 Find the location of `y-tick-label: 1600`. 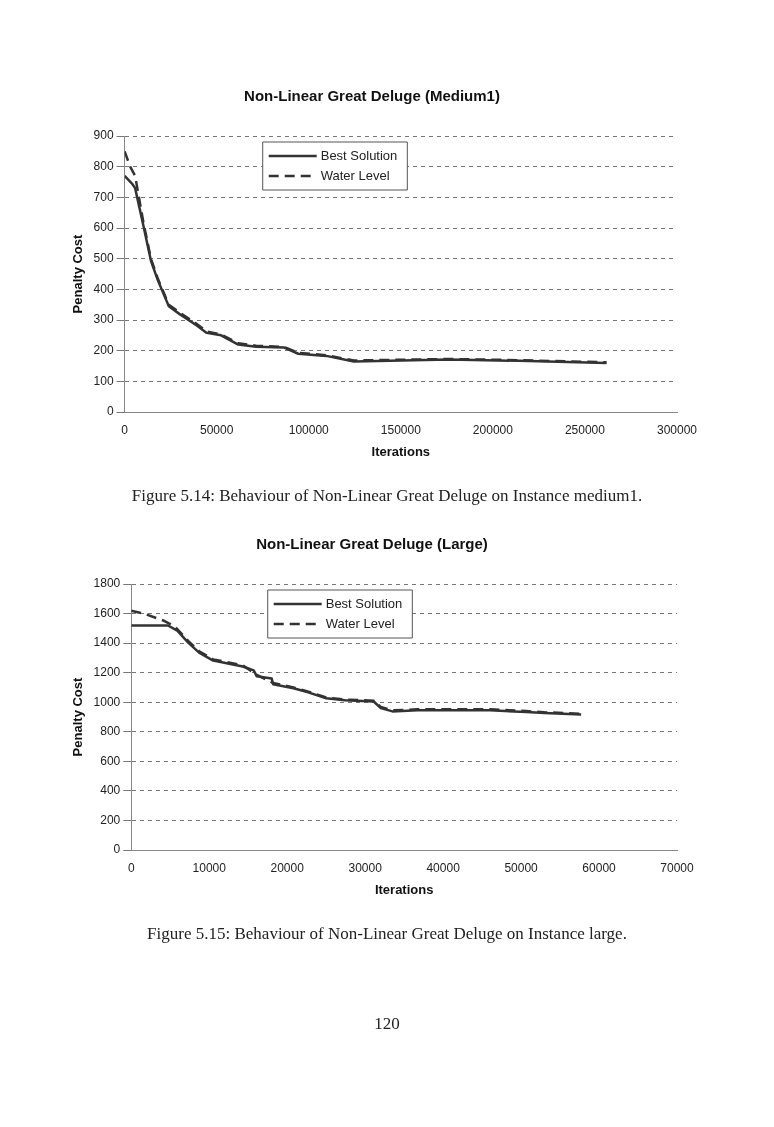

y-tick-label: 1600 is located at coordinates (107, 612).